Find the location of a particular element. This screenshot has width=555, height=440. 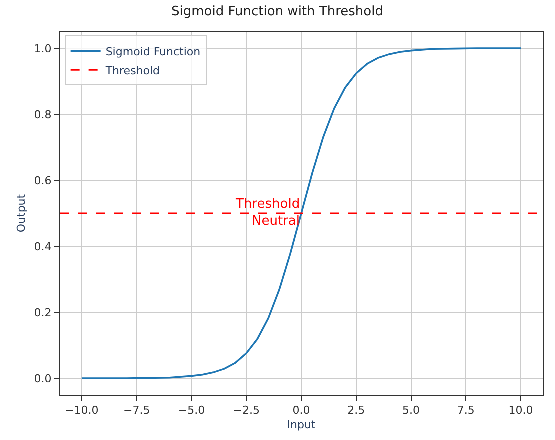

annotation: Threshold is located at coordinates (267, 204).